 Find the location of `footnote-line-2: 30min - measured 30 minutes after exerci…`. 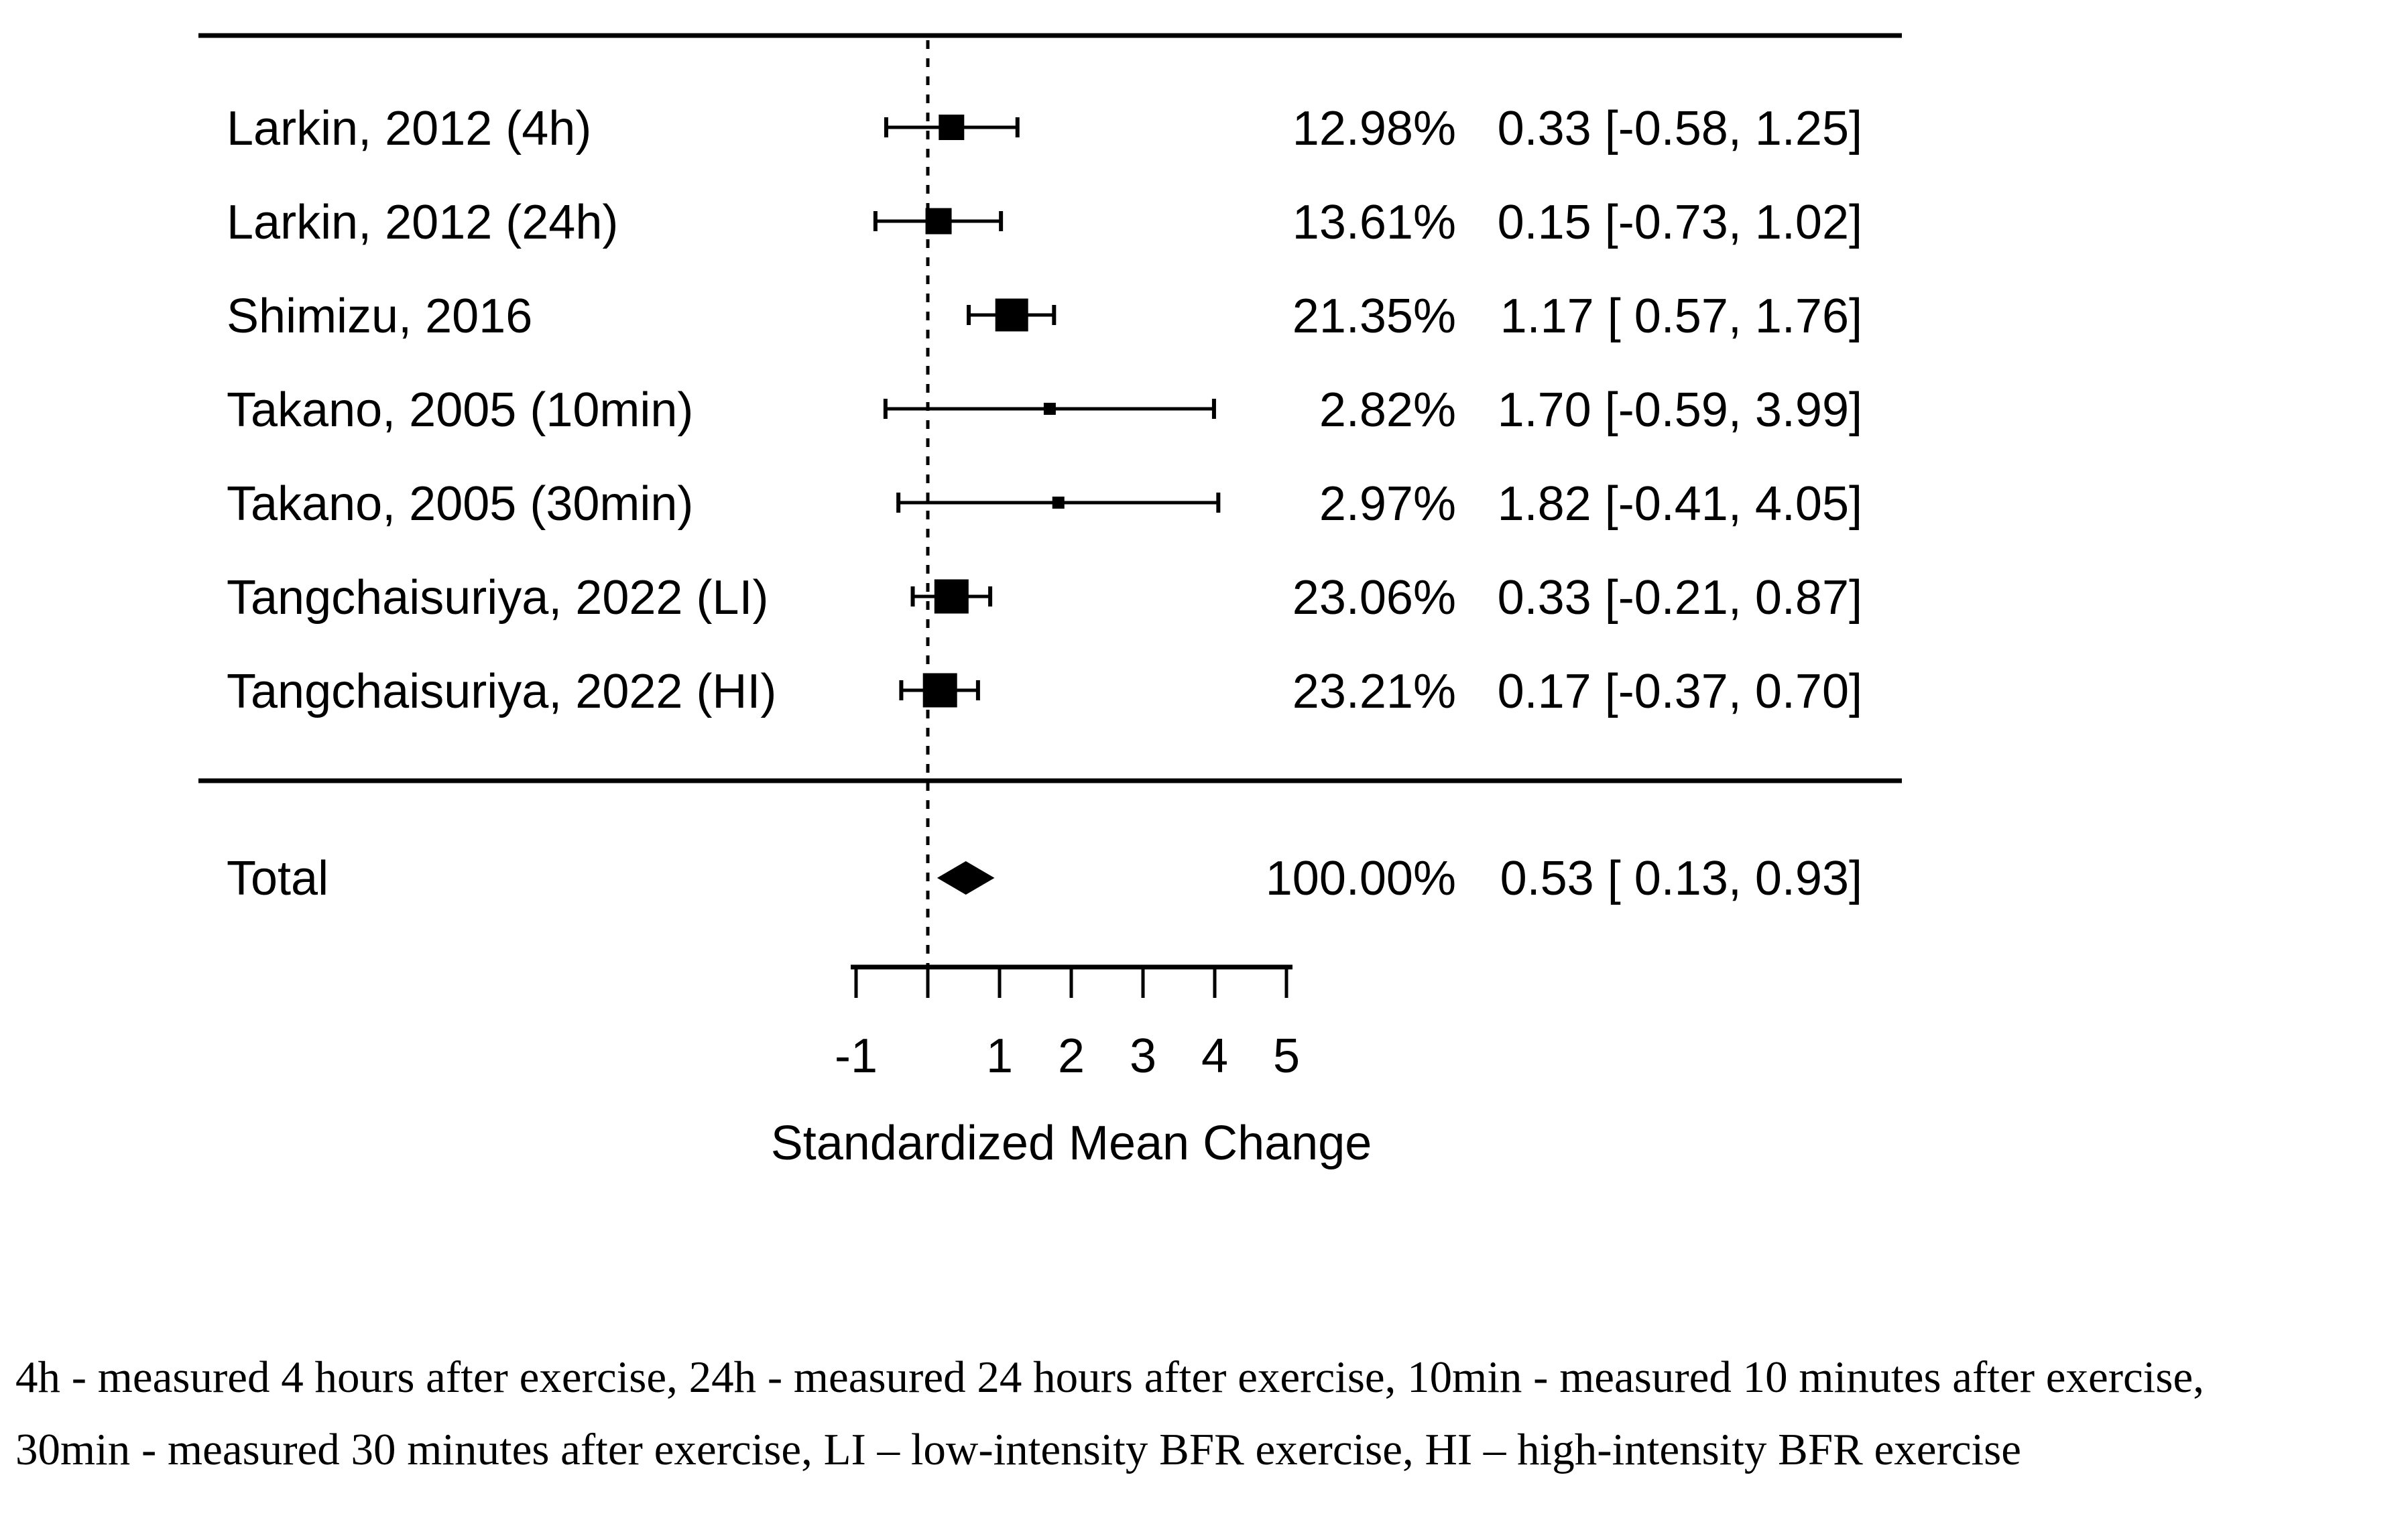

footnote-line-2: 30min - measured 30 minutes after exerci… is located at coordinates (1018, 1449).